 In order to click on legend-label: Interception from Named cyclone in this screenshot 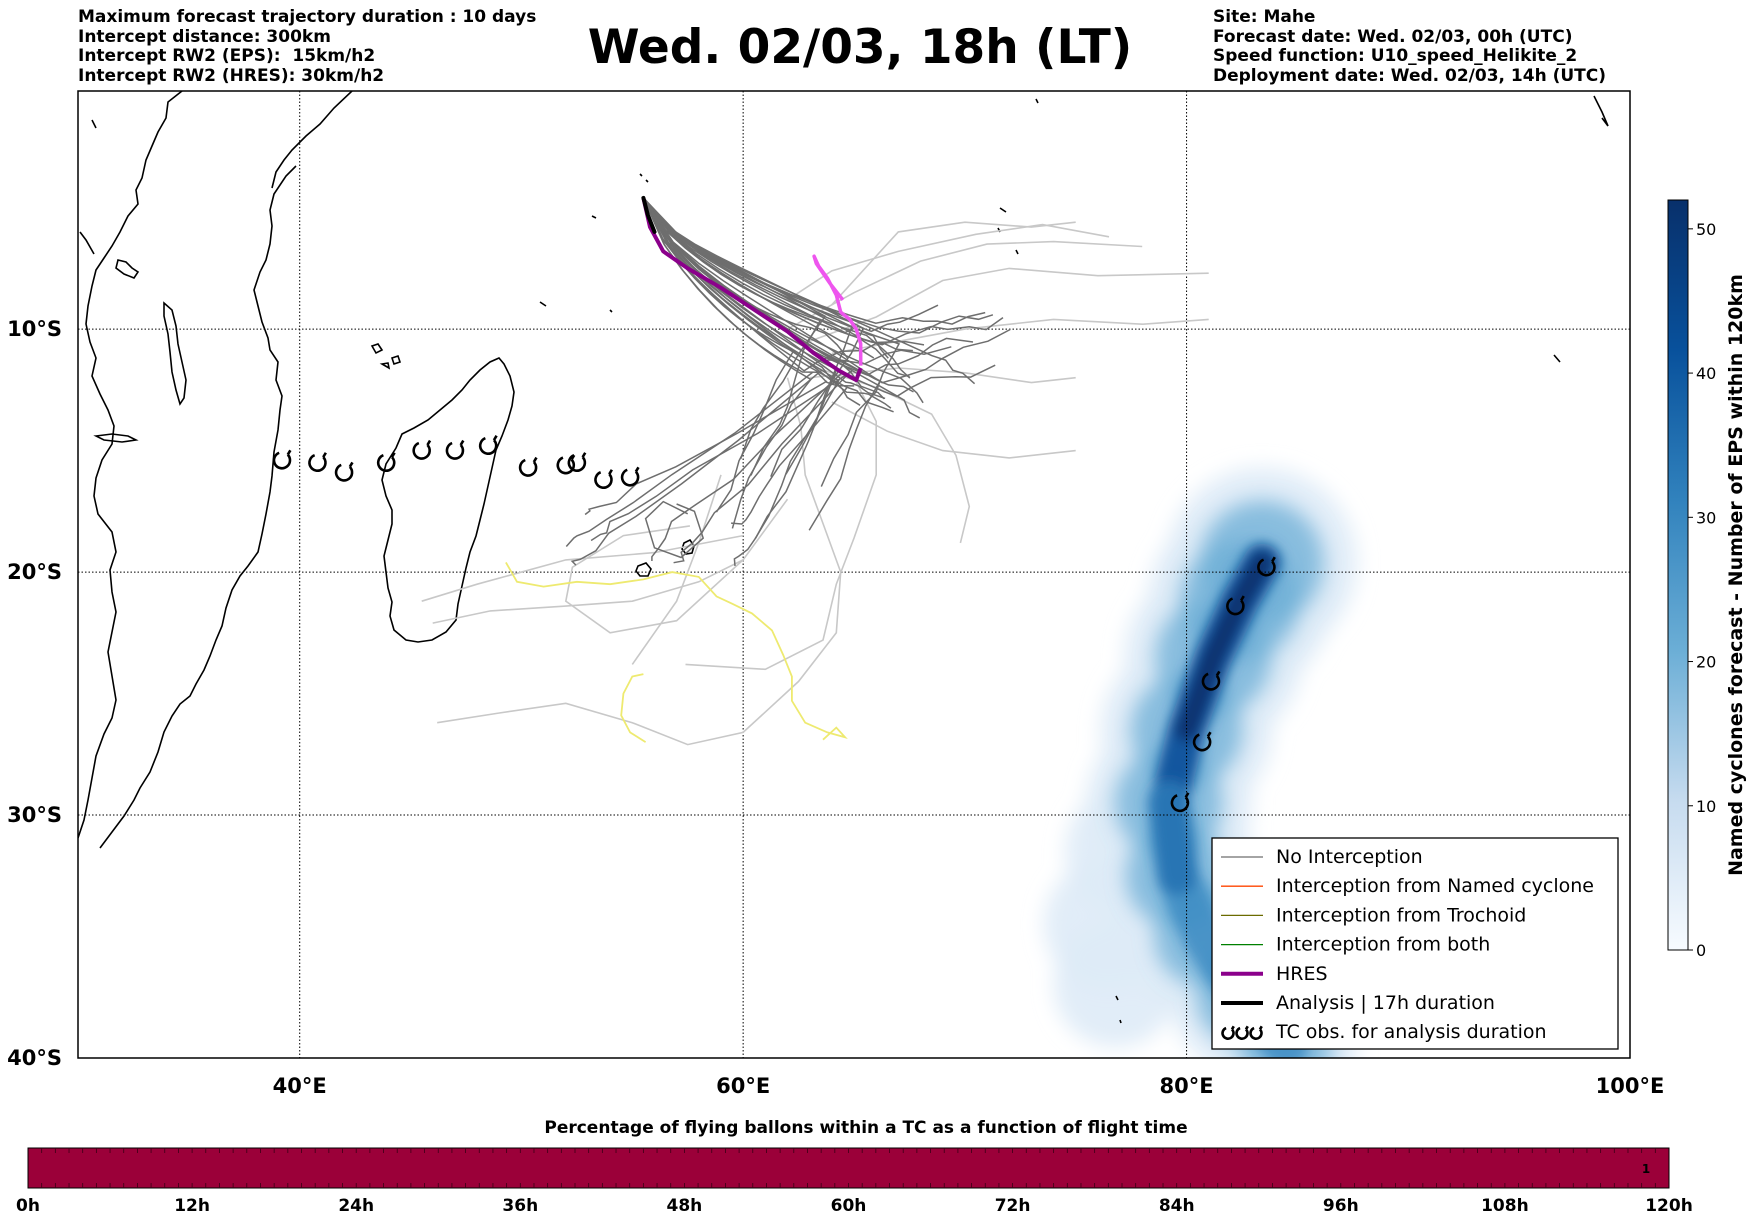, I will do `click(1435, 886)`.